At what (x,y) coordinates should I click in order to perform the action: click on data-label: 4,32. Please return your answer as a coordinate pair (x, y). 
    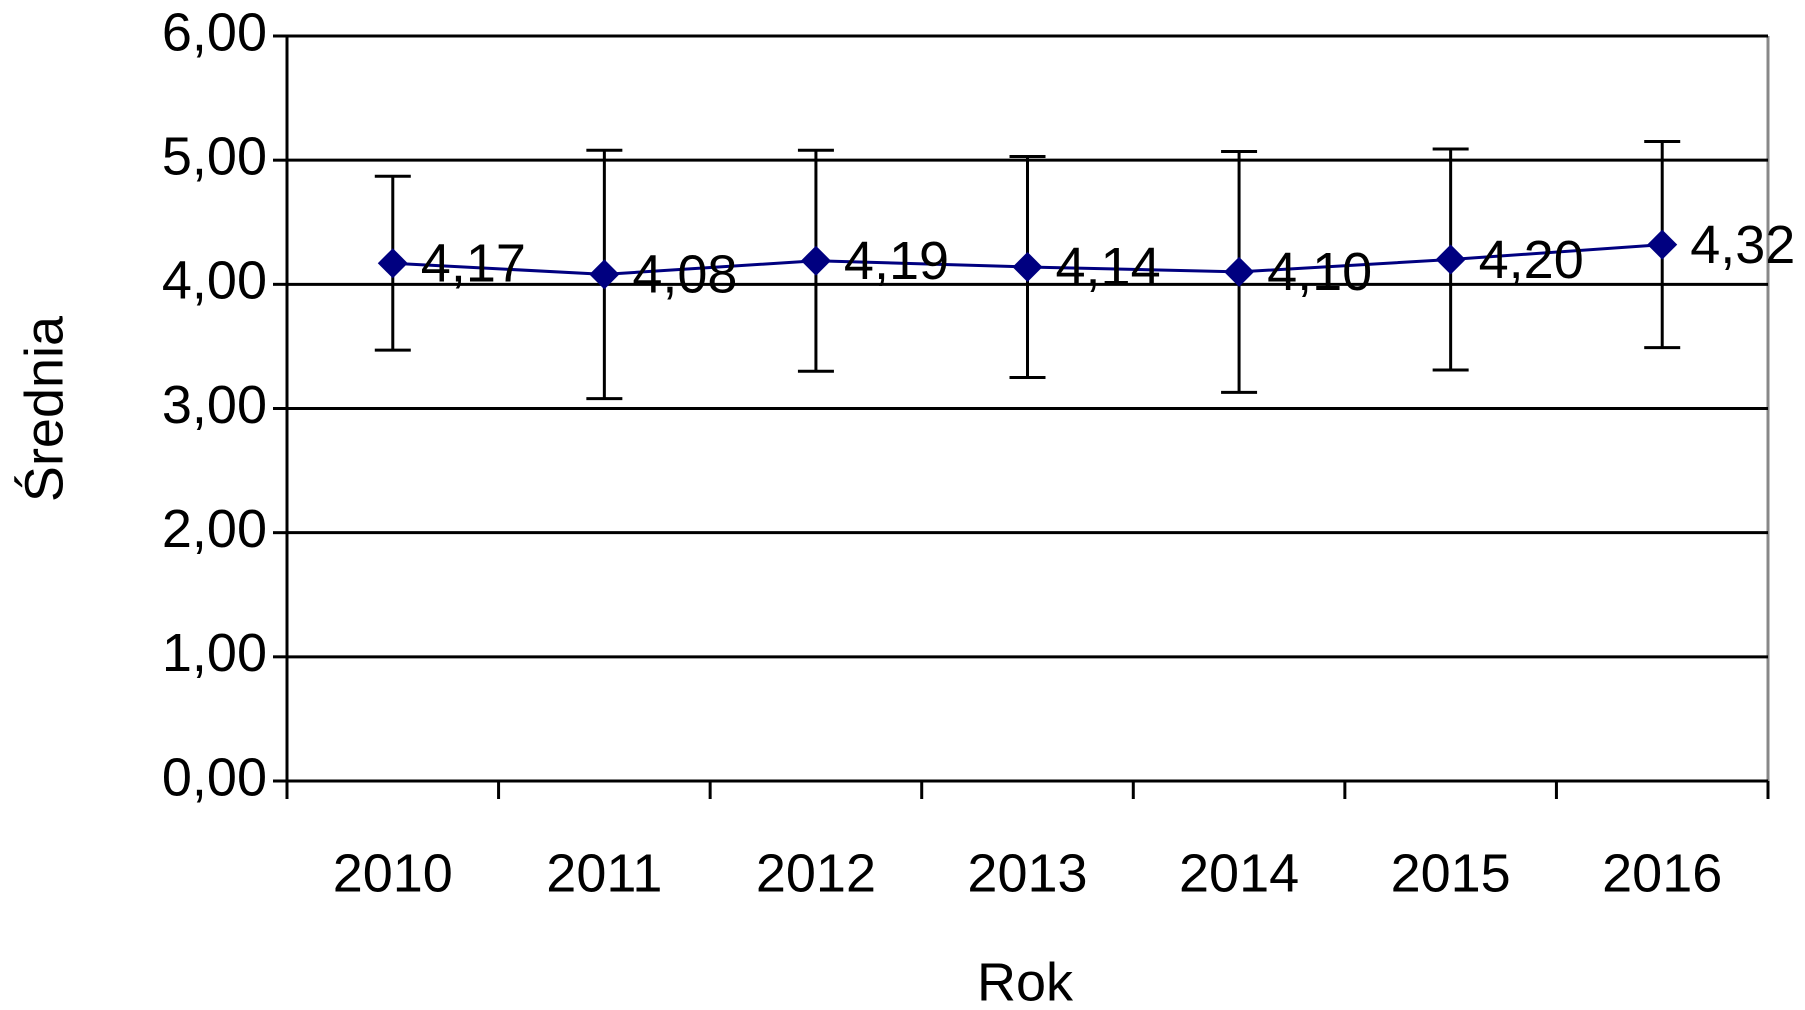
    Looking at the image, I should click on (1742, 245).